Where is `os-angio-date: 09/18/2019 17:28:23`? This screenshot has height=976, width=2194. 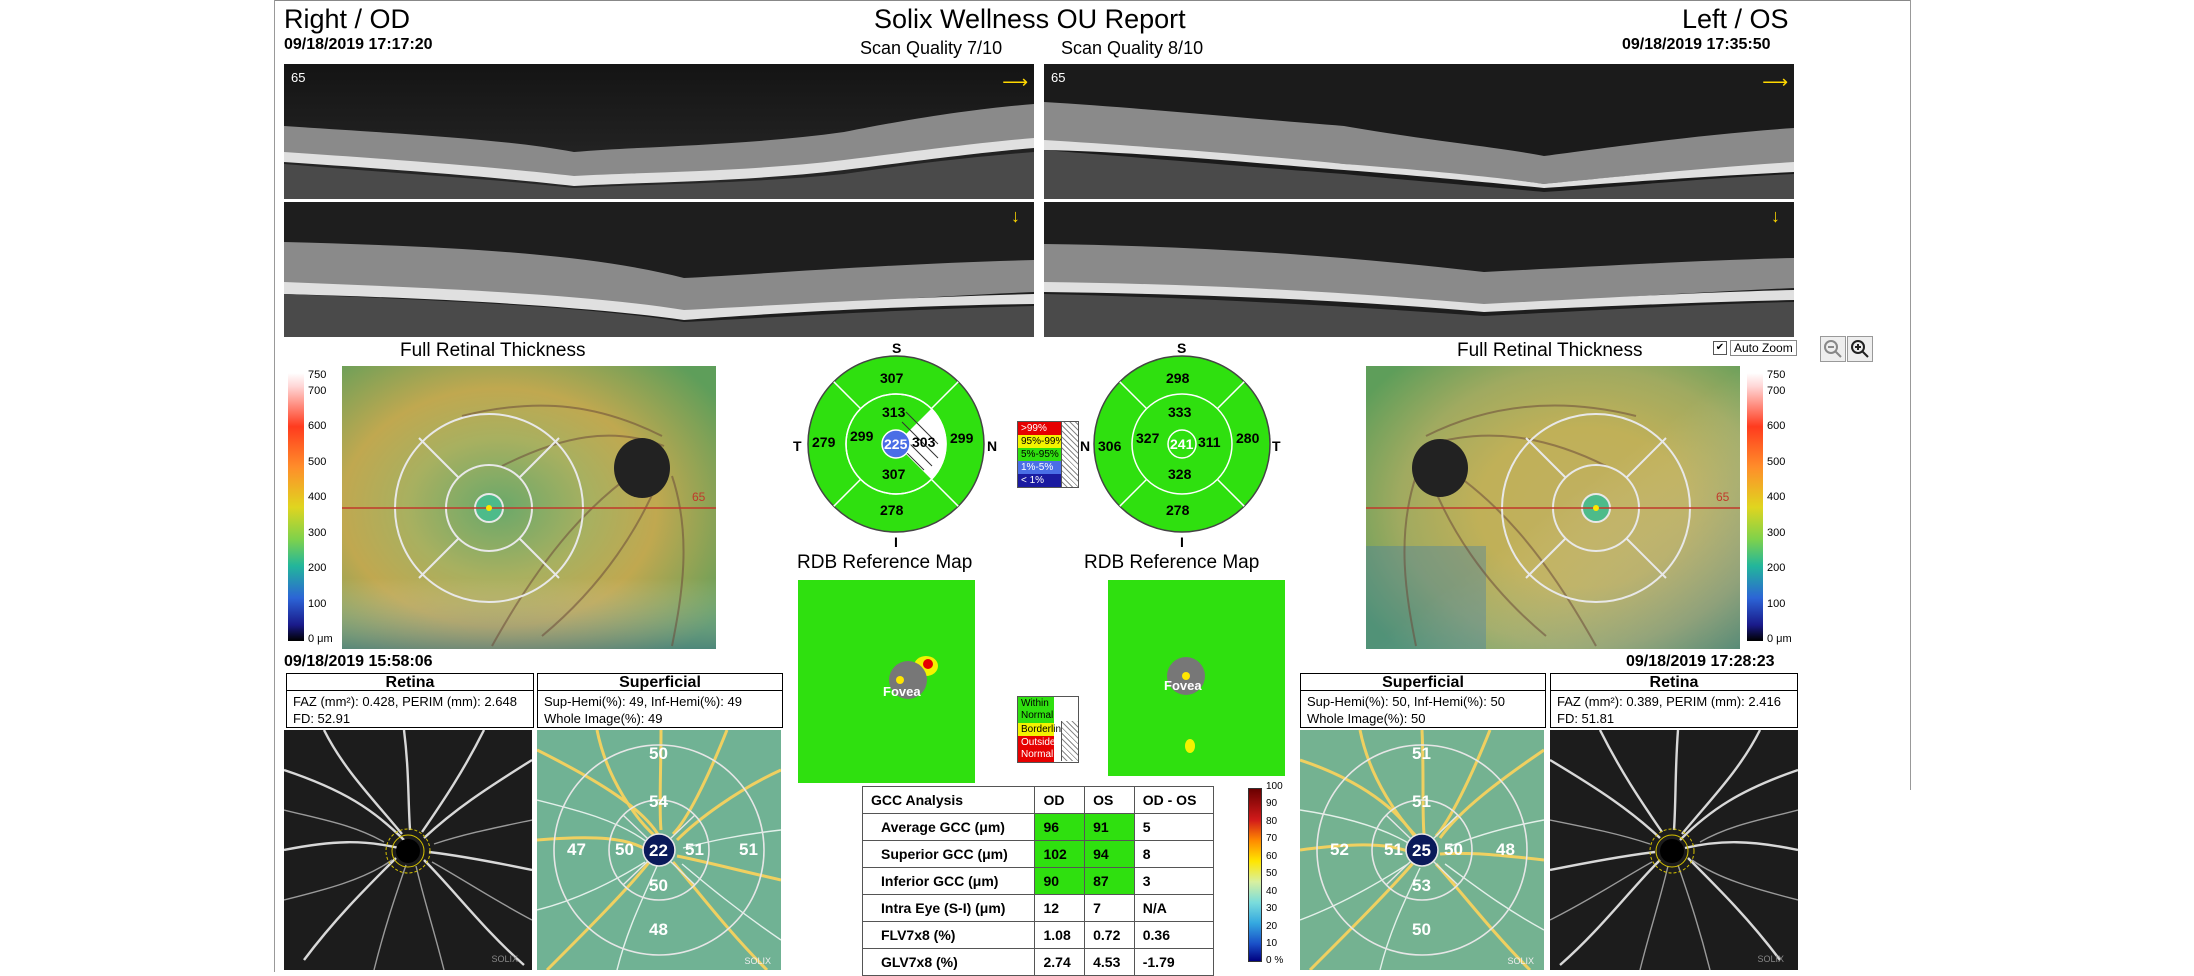
os-angio-date: 09/18/2019 17:28:23 is located at coordinates (1700, 661).